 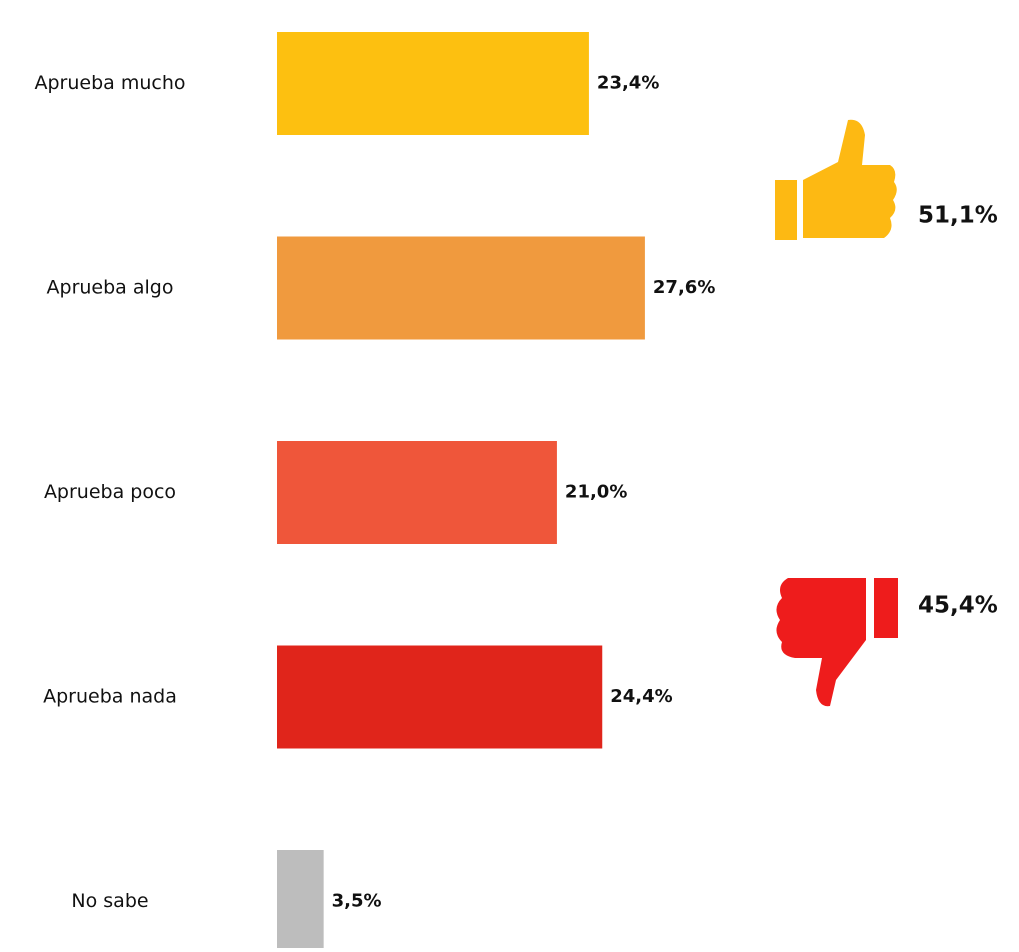 What do you see at coordinates (110, 492) in the screenshot?
I see `category-label: Aprueba poco` at bounding box center [110, 492].